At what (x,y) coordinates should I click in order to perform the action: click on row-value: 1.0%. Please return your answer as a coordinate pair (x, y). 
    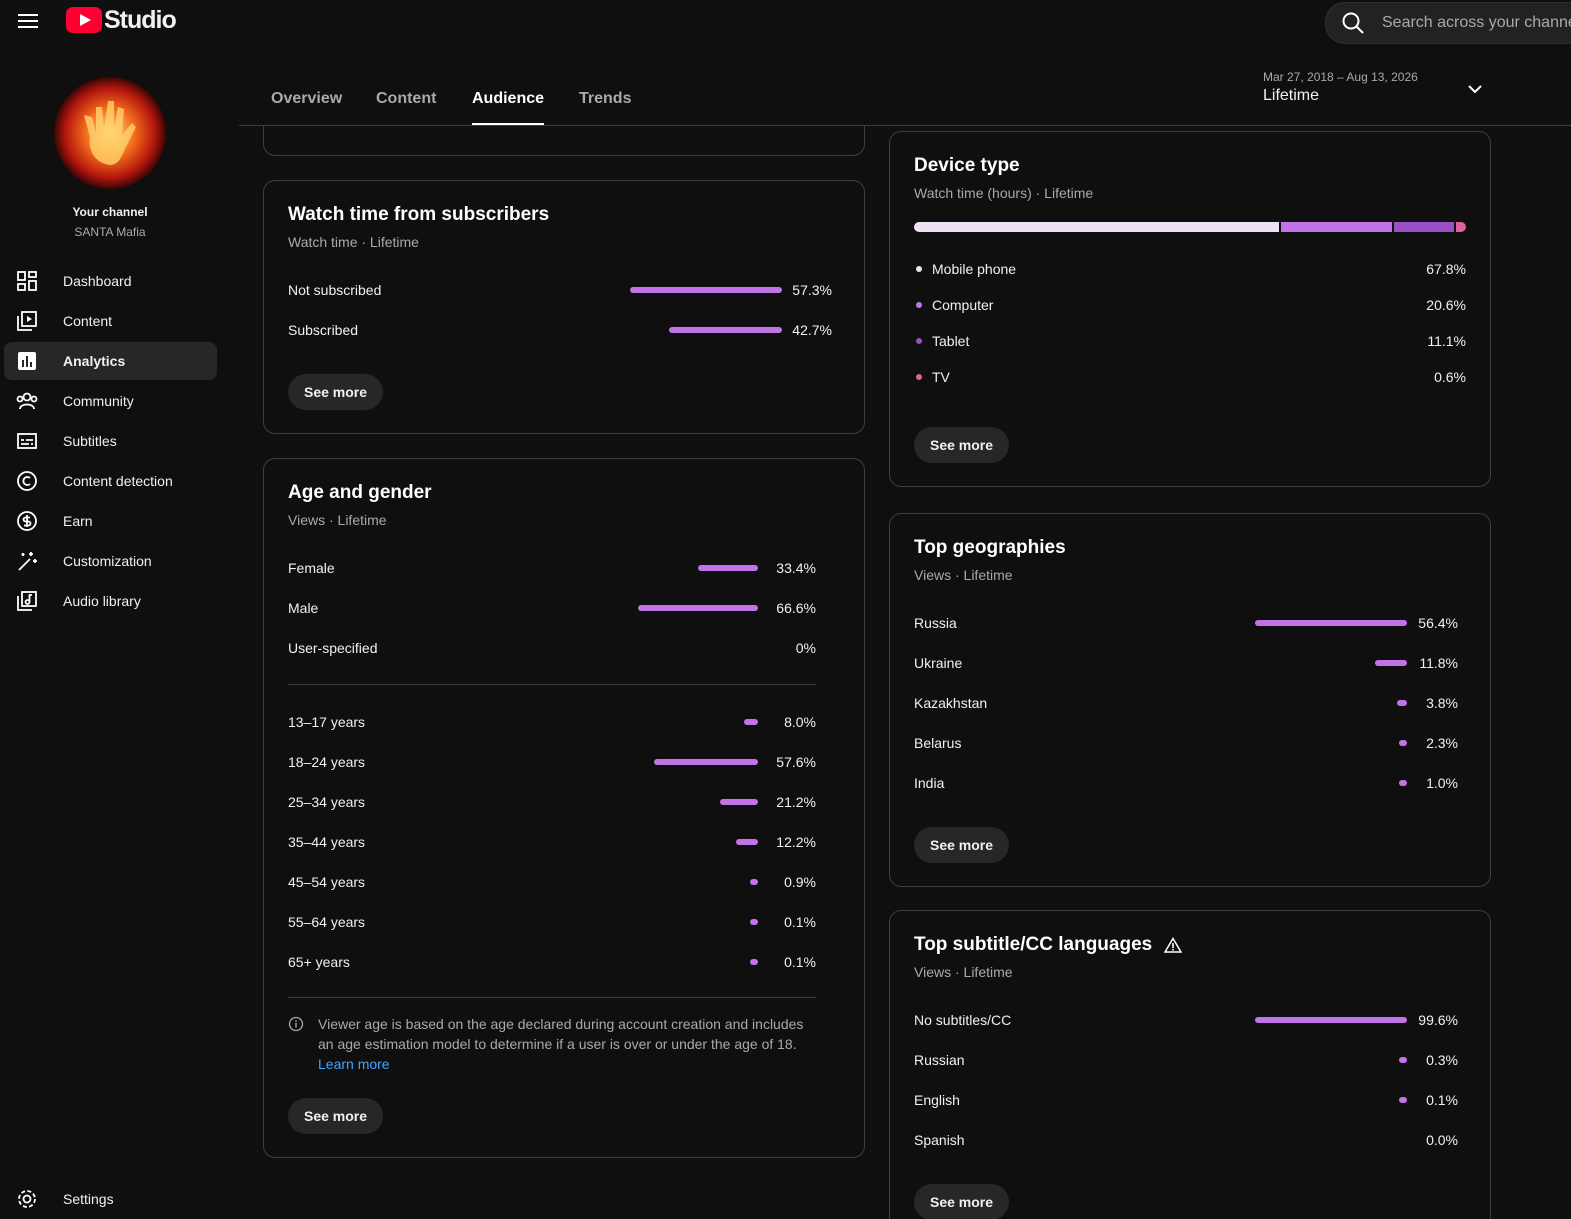
    Looking at the image, I should click on (1442, 783).